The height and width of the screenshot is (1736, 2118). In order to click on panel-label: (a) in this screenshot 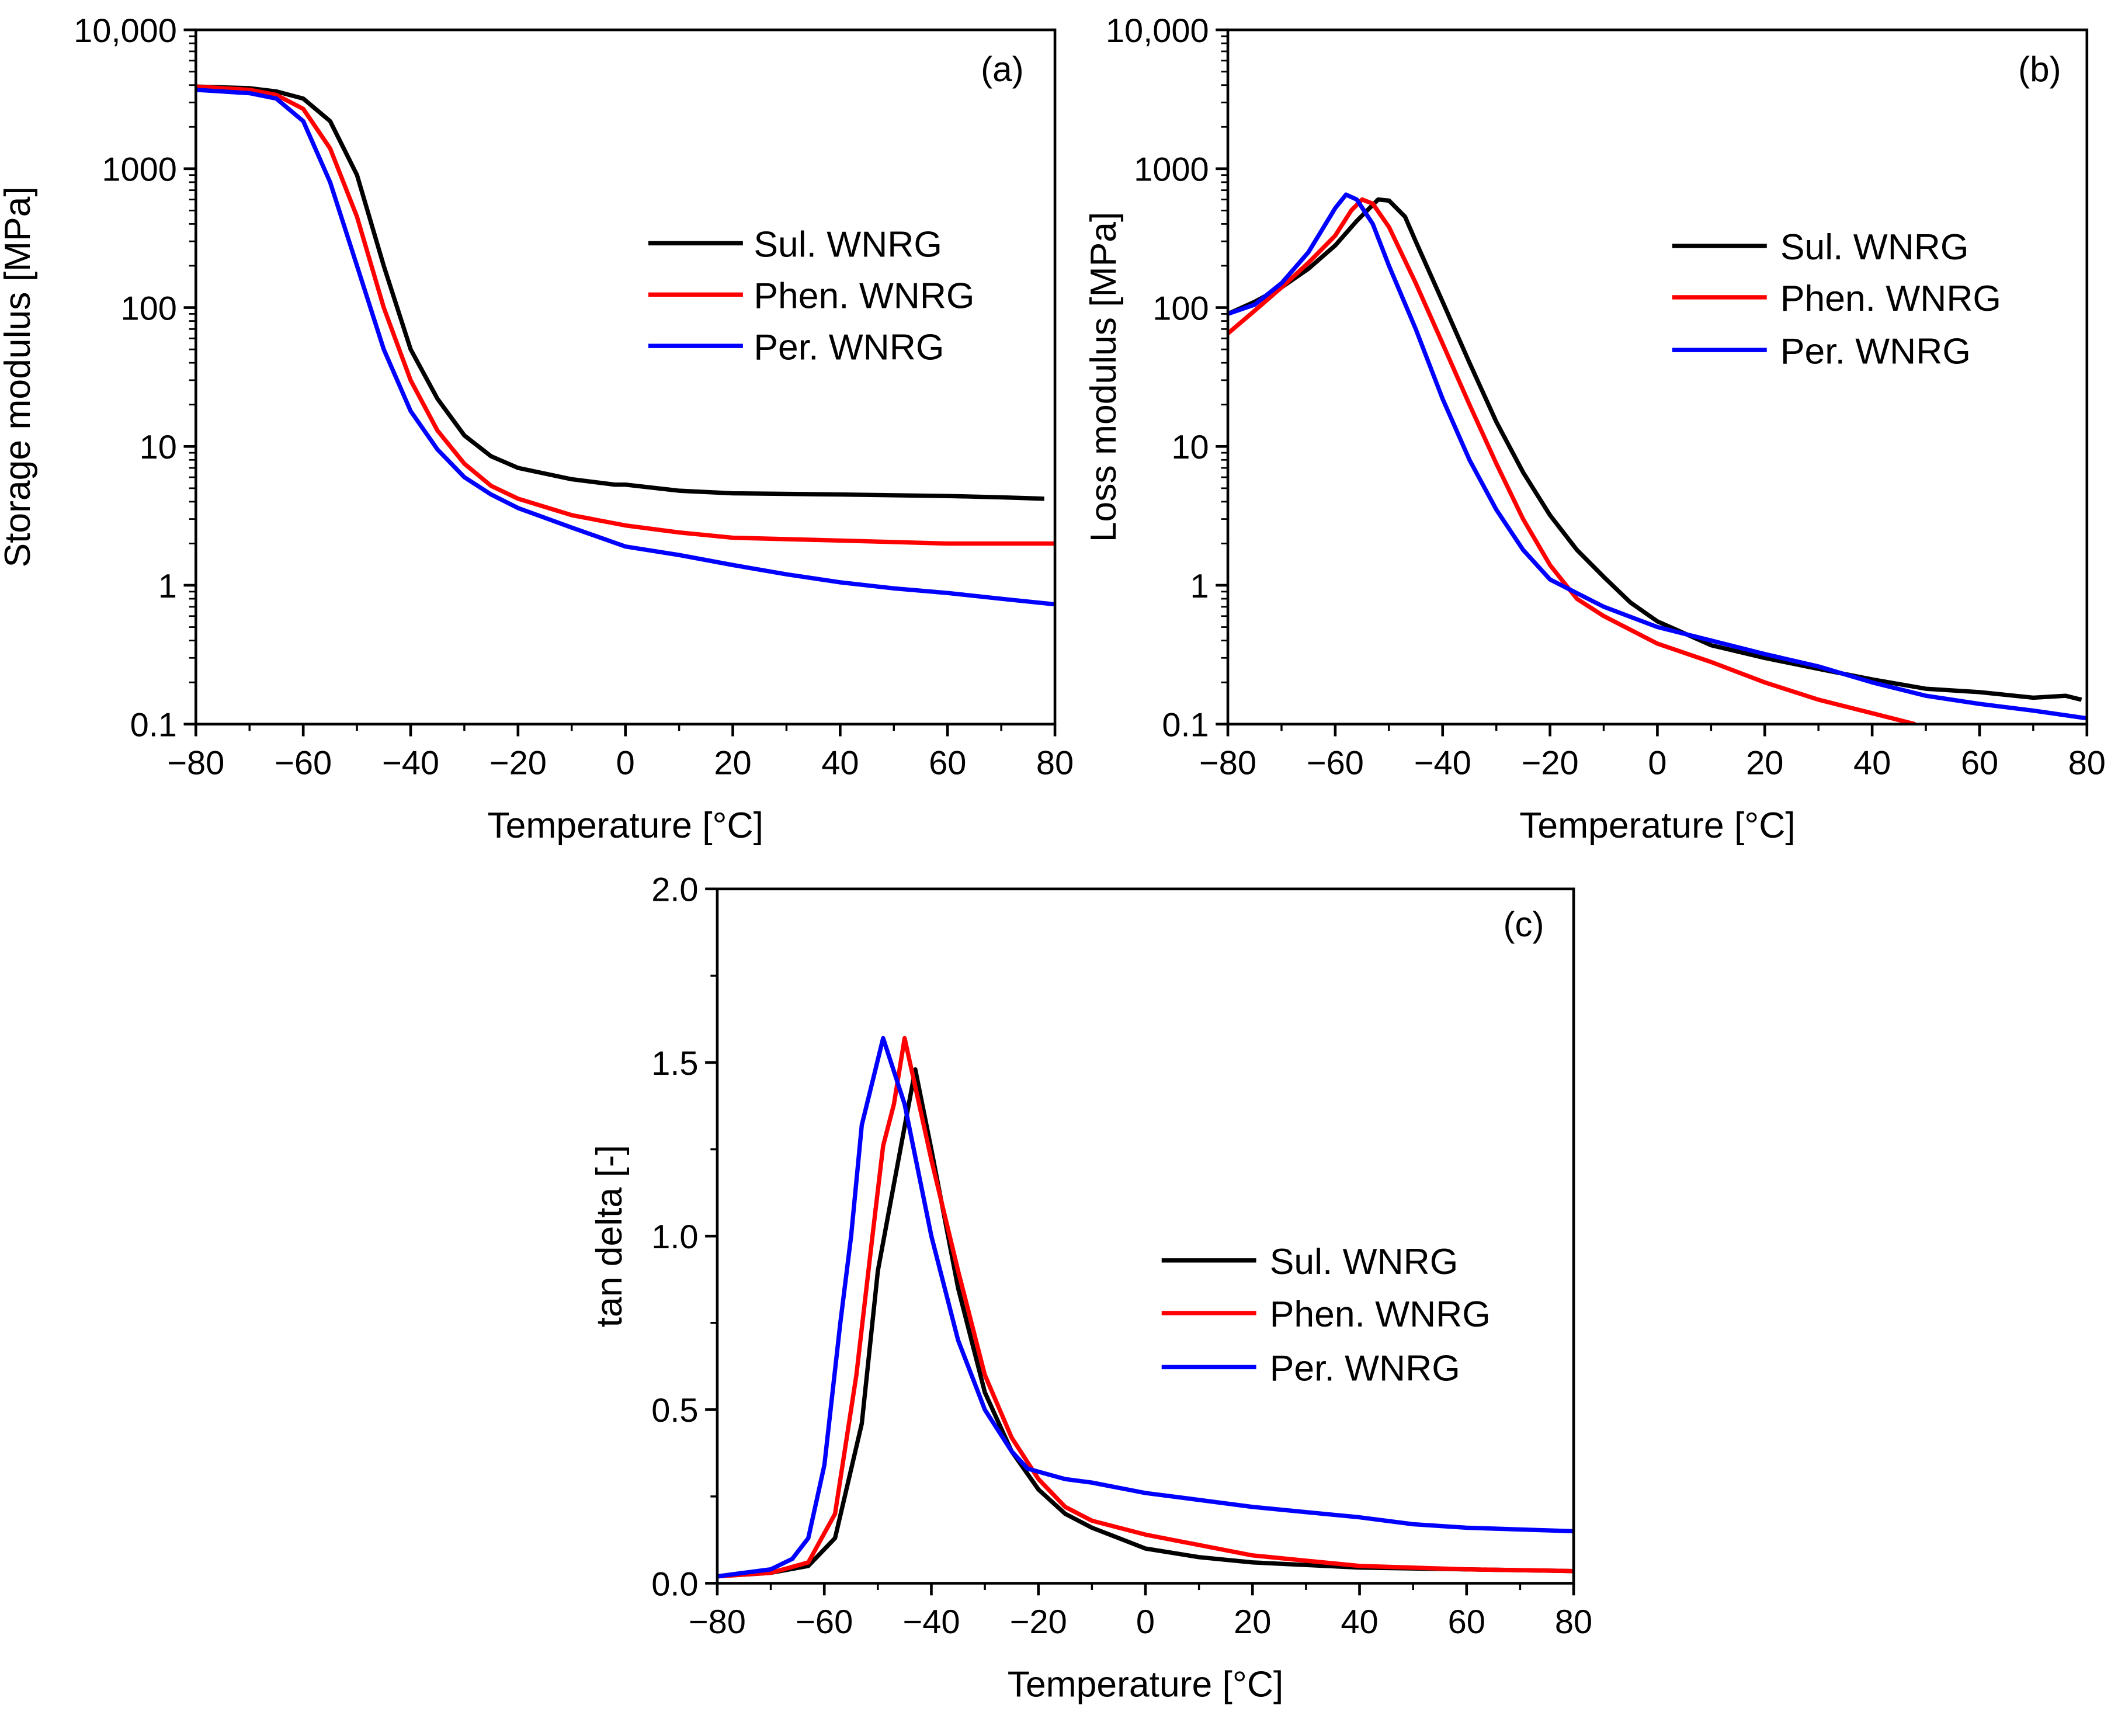, I will do `click(1002, 69)`.